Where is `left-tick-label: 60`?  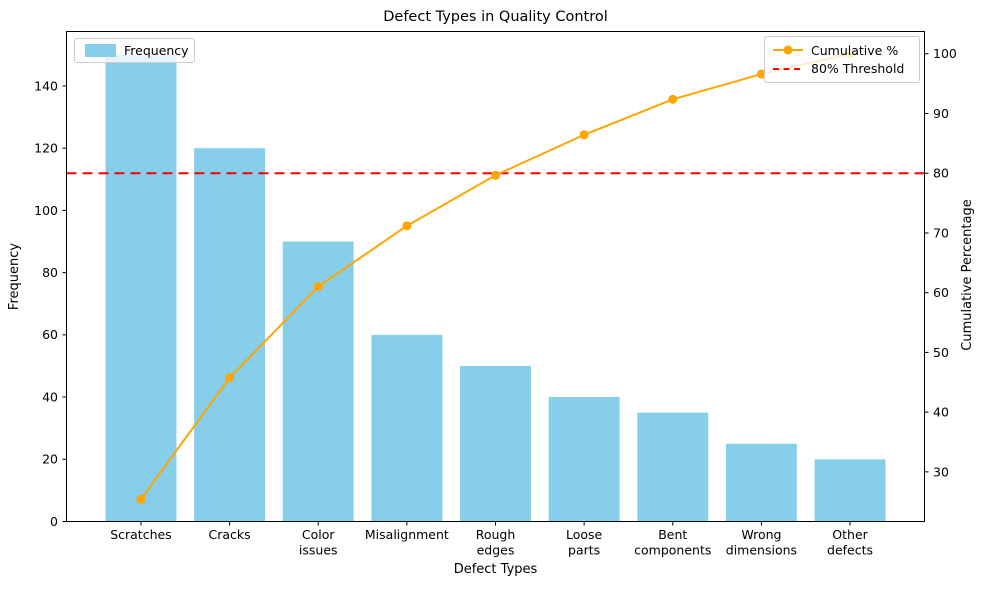
left-tick-label: 60 is located at coordinates (50, 334).